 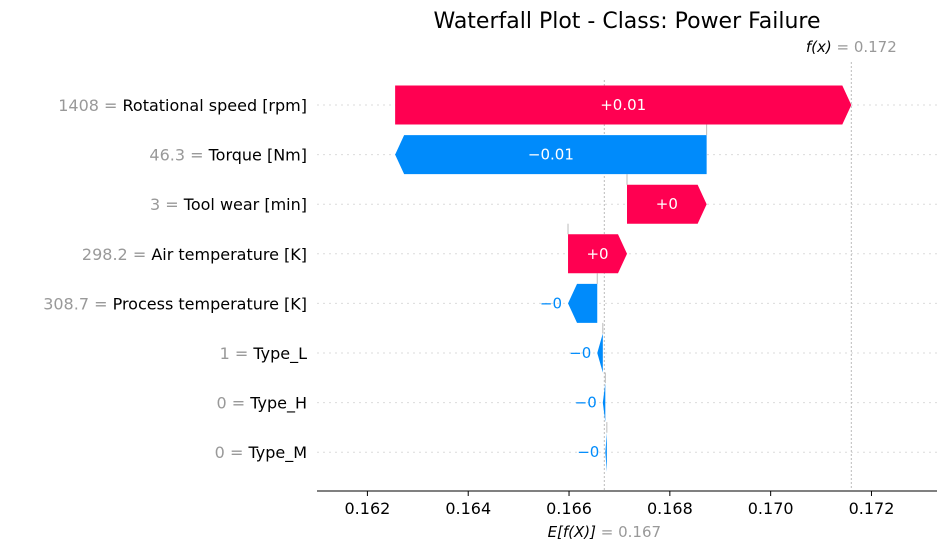 I want to click on feature-name: Type_M, so click(x=277, y=453).